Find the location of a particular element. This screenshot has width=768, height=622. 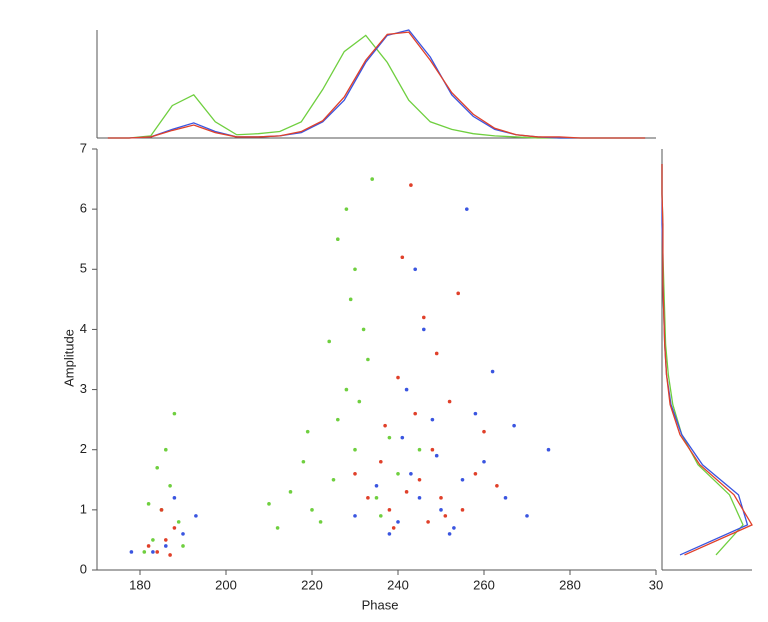

y-axis-label: Amplitude is located at coordinates (68, 358).